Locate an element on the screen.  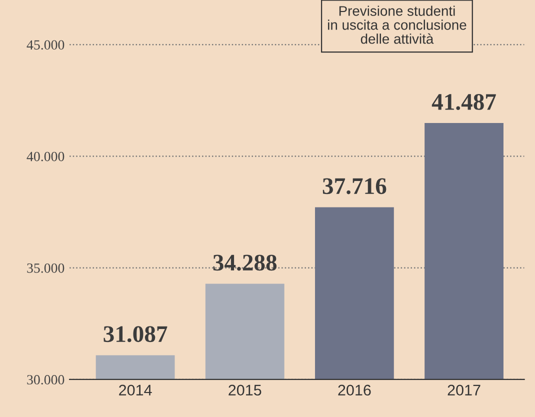
y-tick-label: 35.000 is located at coordinates (45, 268).